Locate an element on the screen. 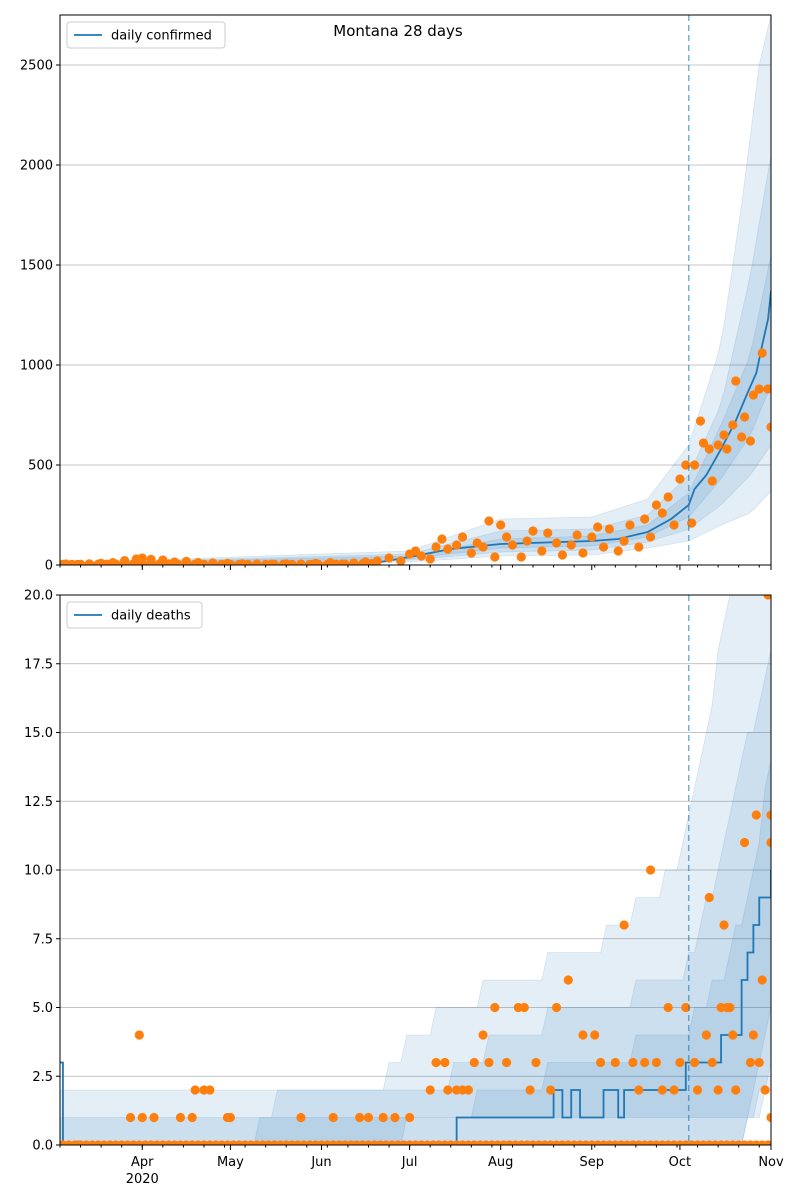  x-tick-label: Apr is located at coordinates (142, 1162).